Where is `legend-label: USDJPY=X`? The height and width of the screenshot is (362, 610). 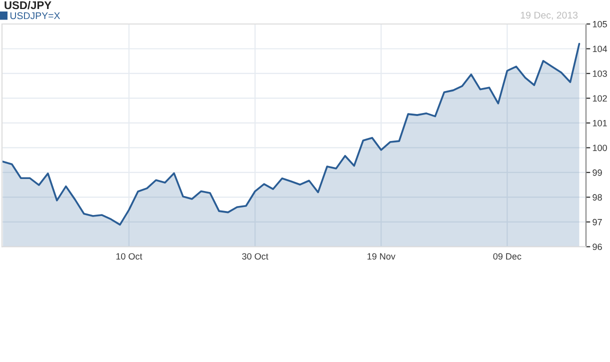 legend-label: USDJPY=X is located at coordinates (35, 16).